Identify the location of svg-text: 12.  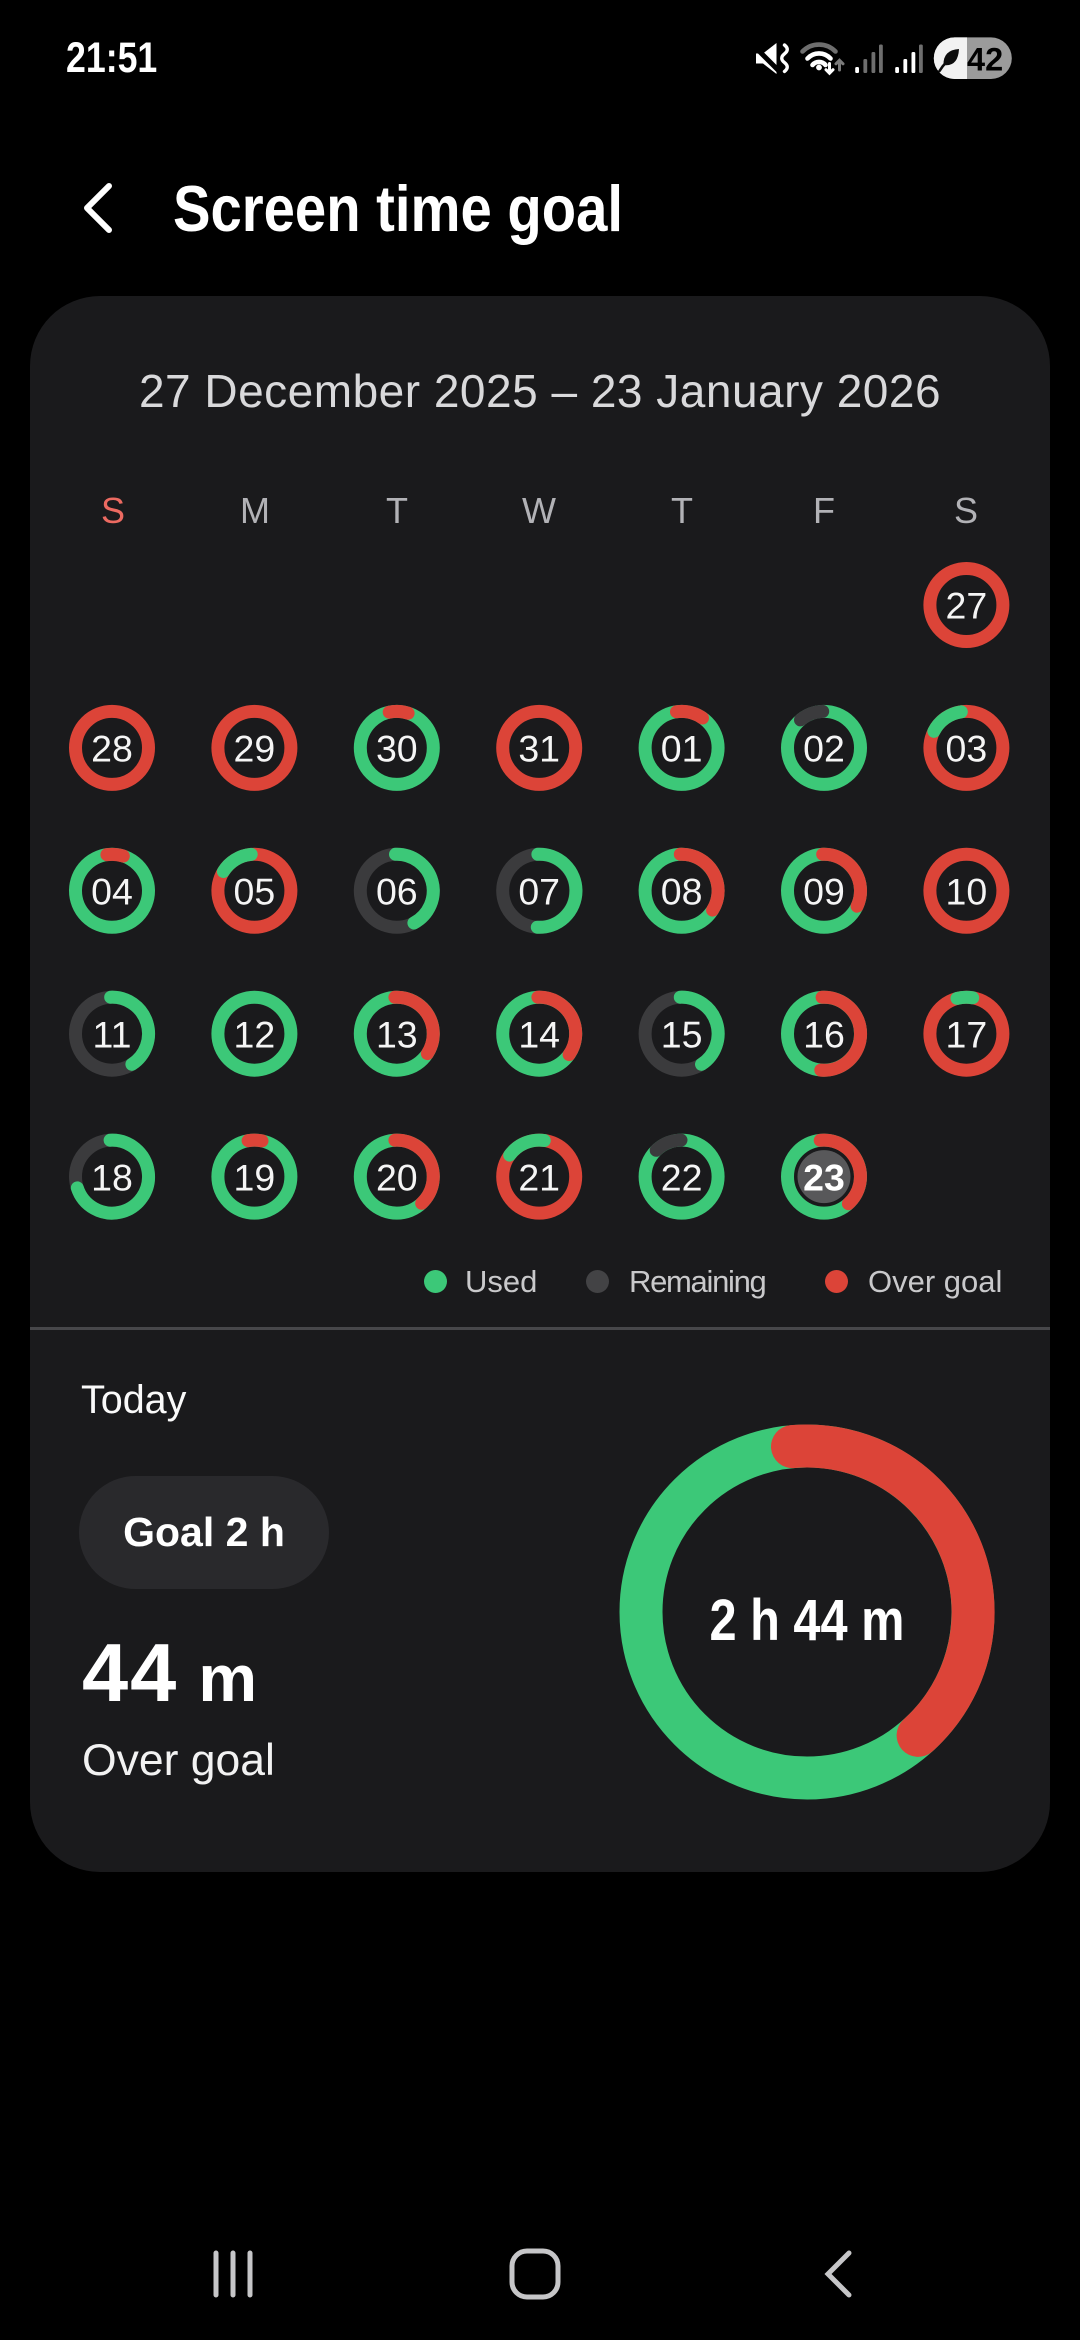
(255, 1034).